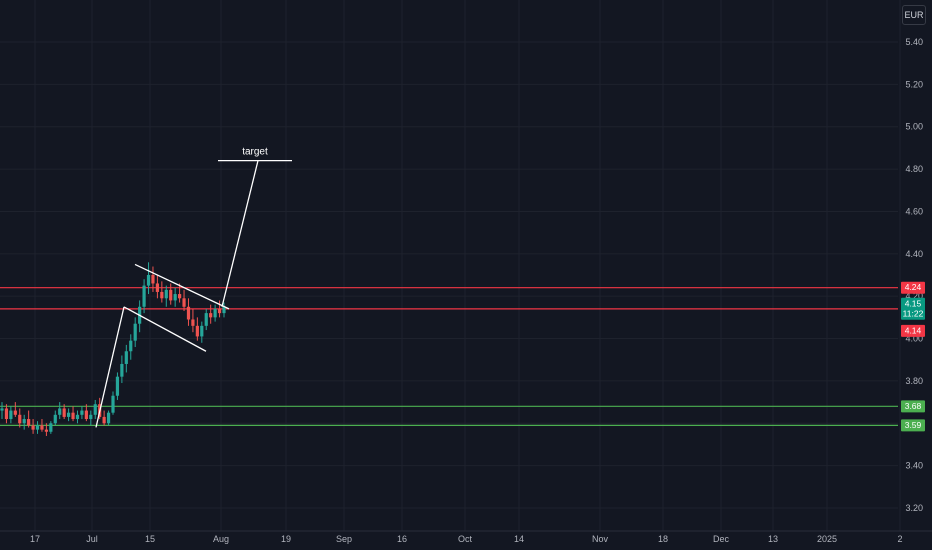 The image size is (932, 550). Describe the element at coordinates (110, 367) in the screenshot. I see `flag-end-line` at that location.